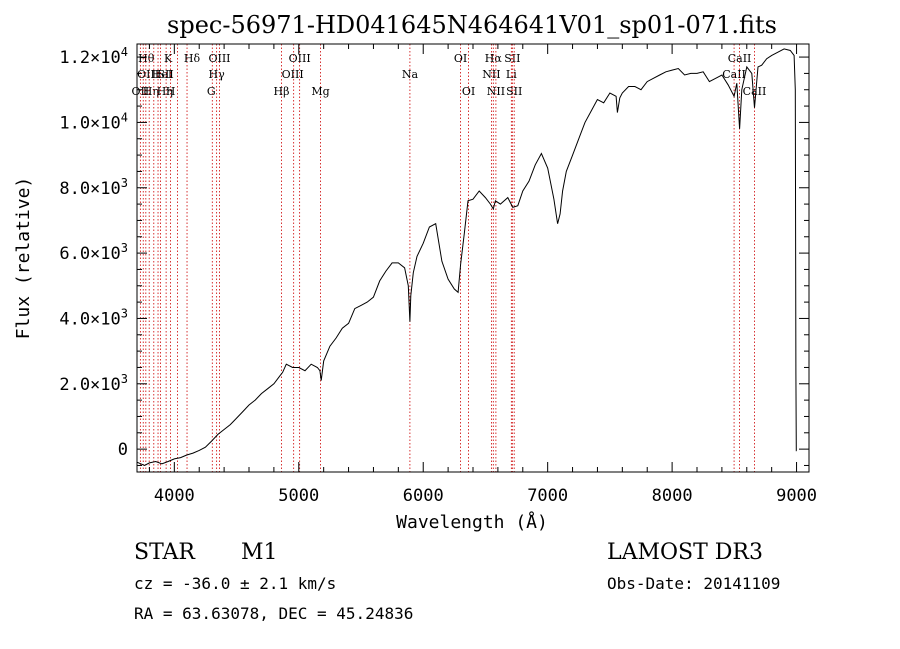  Describe the element at coordinates (410, 74) in the screenshot. I see `spectral-line-label: Na` at that location.